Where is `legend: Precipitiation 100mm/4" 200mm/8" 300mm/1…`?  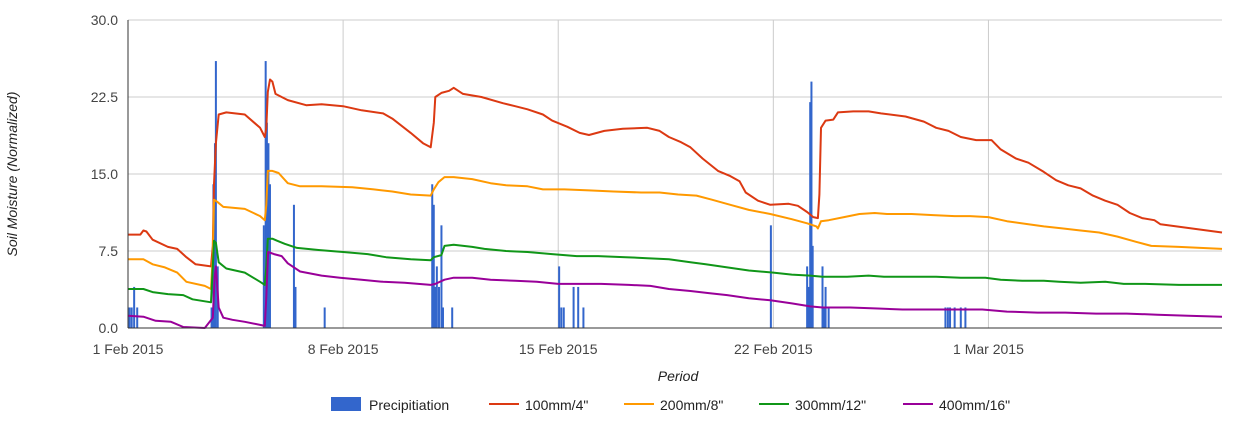 legend: Precipitiation 100mm/4" 200mm/8" 300mm/1… is located at coordinates (670, 405).